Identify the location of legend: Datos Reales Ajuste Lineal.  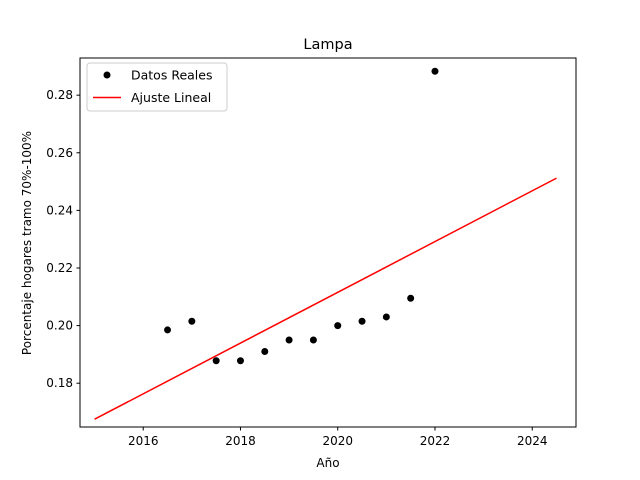
(157, 87).